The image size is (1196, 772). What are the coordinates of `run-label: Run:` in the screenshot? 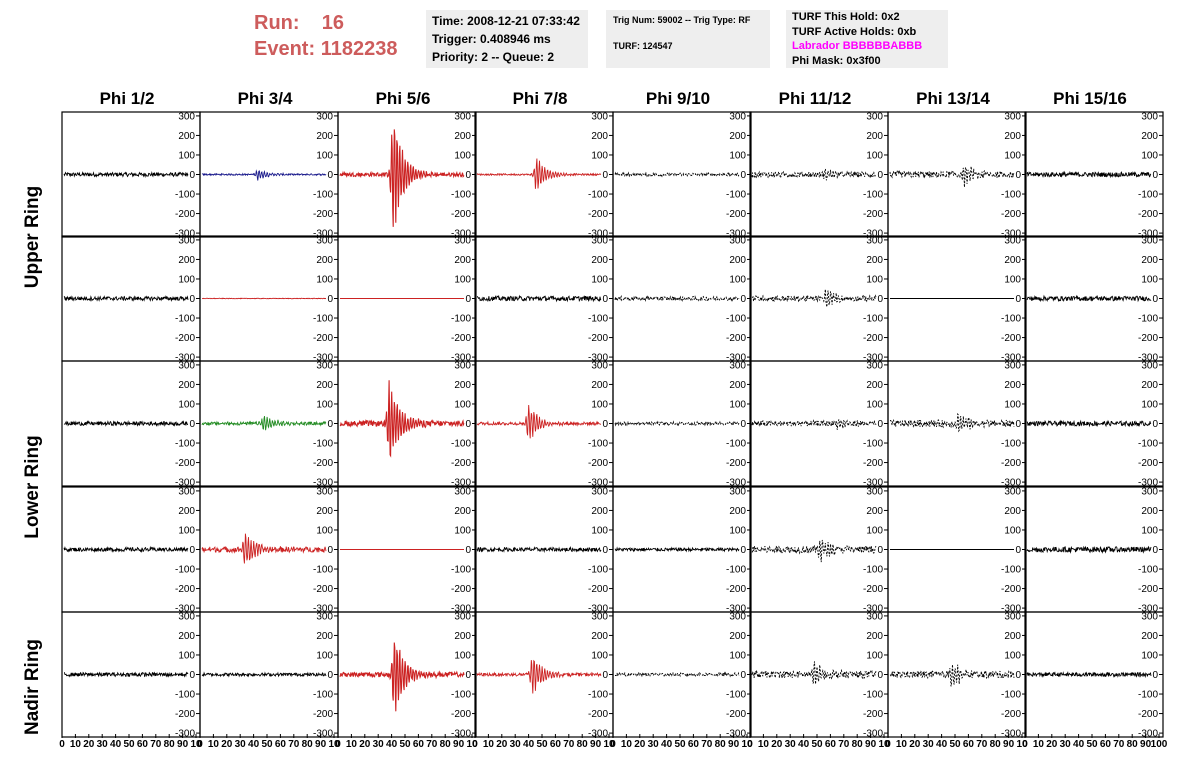 It's located at (277, 23).